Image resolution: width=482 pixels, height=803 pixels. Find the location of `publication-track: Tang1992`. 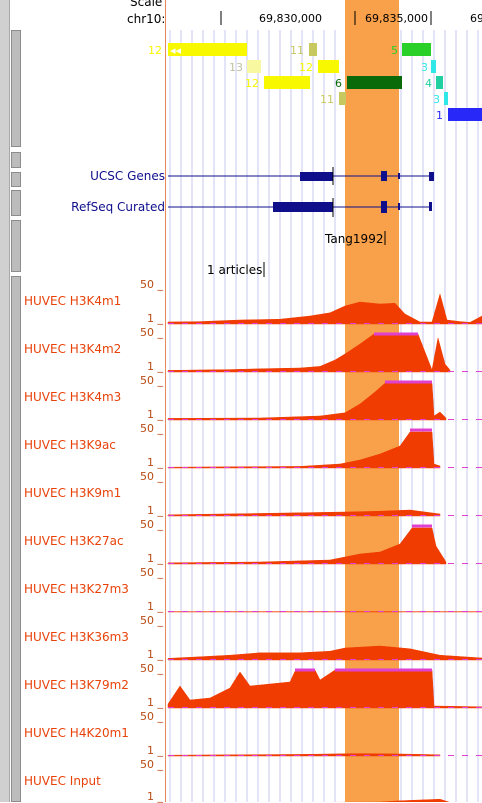

publication-track: Tang1992 is located at coordinates (354, 238).